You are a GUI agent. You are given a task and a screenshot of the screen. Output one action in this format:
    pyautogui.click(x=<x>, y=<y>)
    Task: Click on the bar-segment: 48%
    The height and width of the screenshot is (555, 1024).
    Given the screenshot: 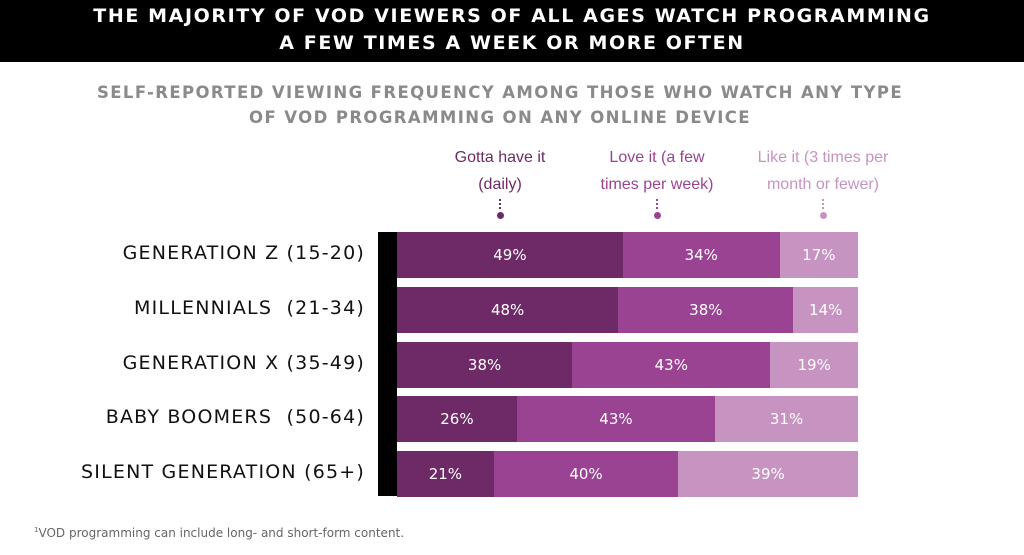 What is the action you would take?
    pyautogui.click(x=508, y=309)
    